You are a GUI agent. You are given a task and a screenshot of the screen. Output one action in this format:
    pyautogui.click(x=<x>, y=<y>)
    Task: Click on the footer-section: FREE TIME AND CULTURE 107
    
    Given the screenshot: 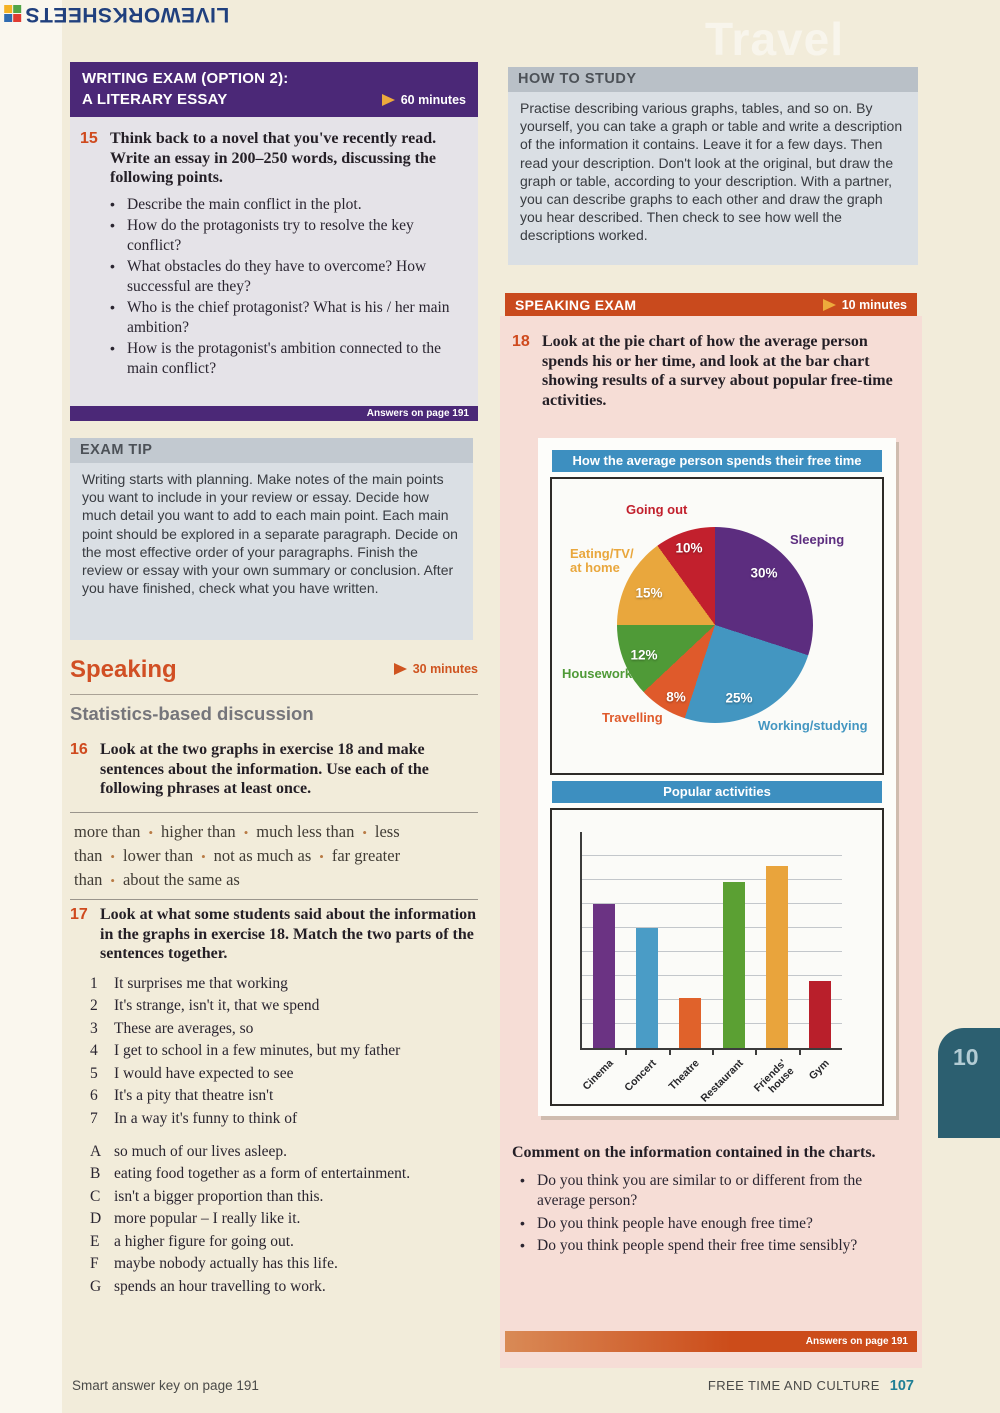 What is the action you would take?
    pyautogui.click(x=802, y=1386)
    